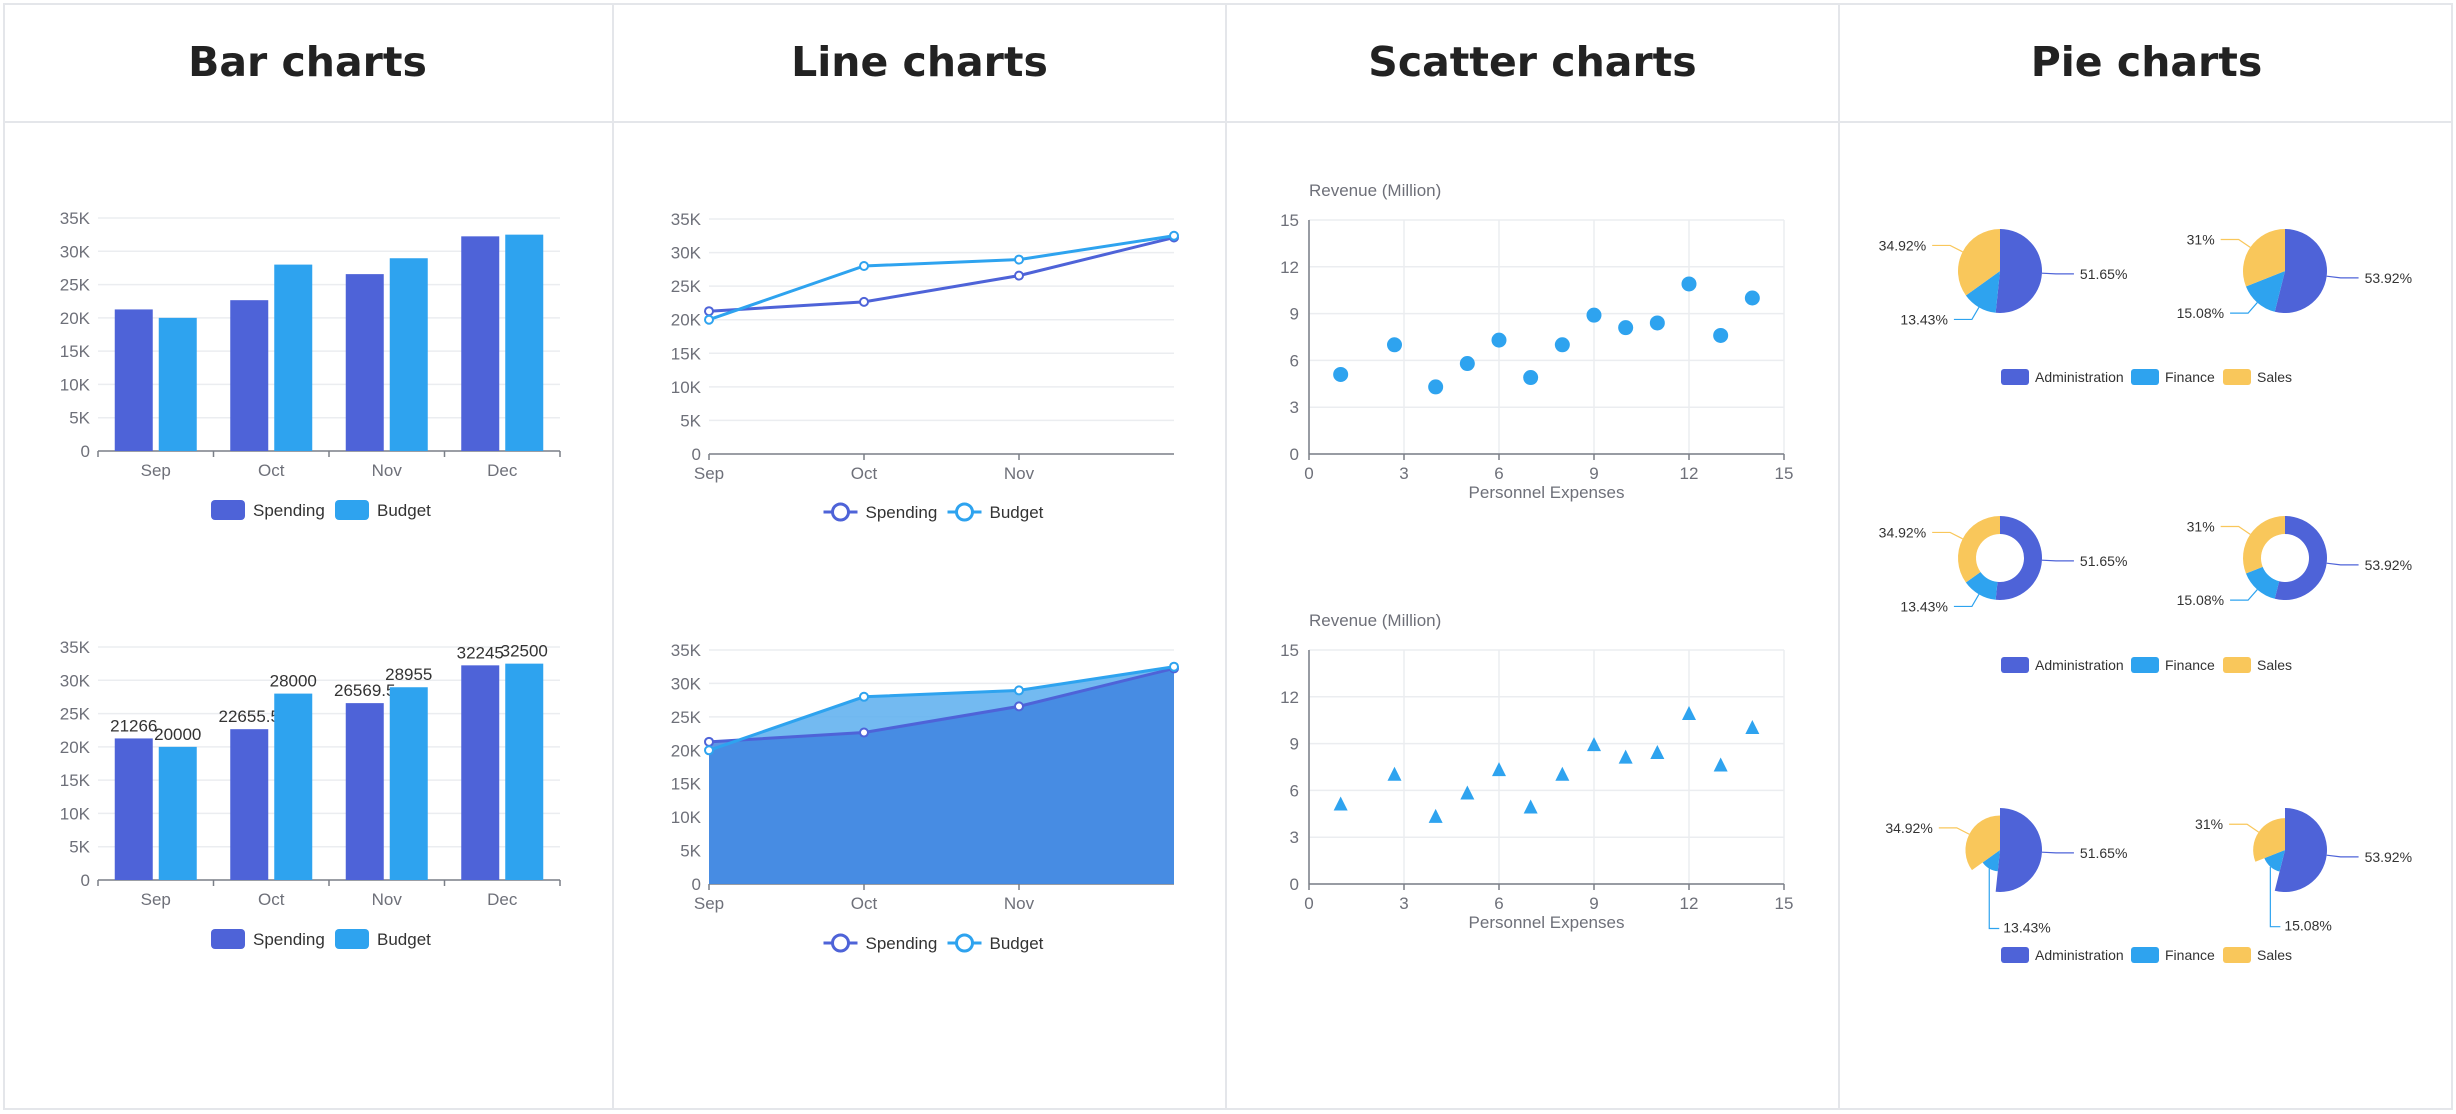 The width and height of the screenshot is (2456, 1114). I want to click on line-spending, so click(941, 705).